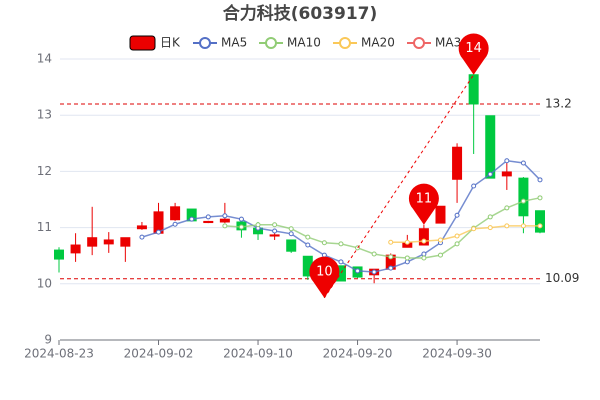 The height and width of the screenshot is (400, 600). Describe the element at coordinates (300, 13) in the screenshot. I see `chart-title: 合力科技(603917)` at that location.